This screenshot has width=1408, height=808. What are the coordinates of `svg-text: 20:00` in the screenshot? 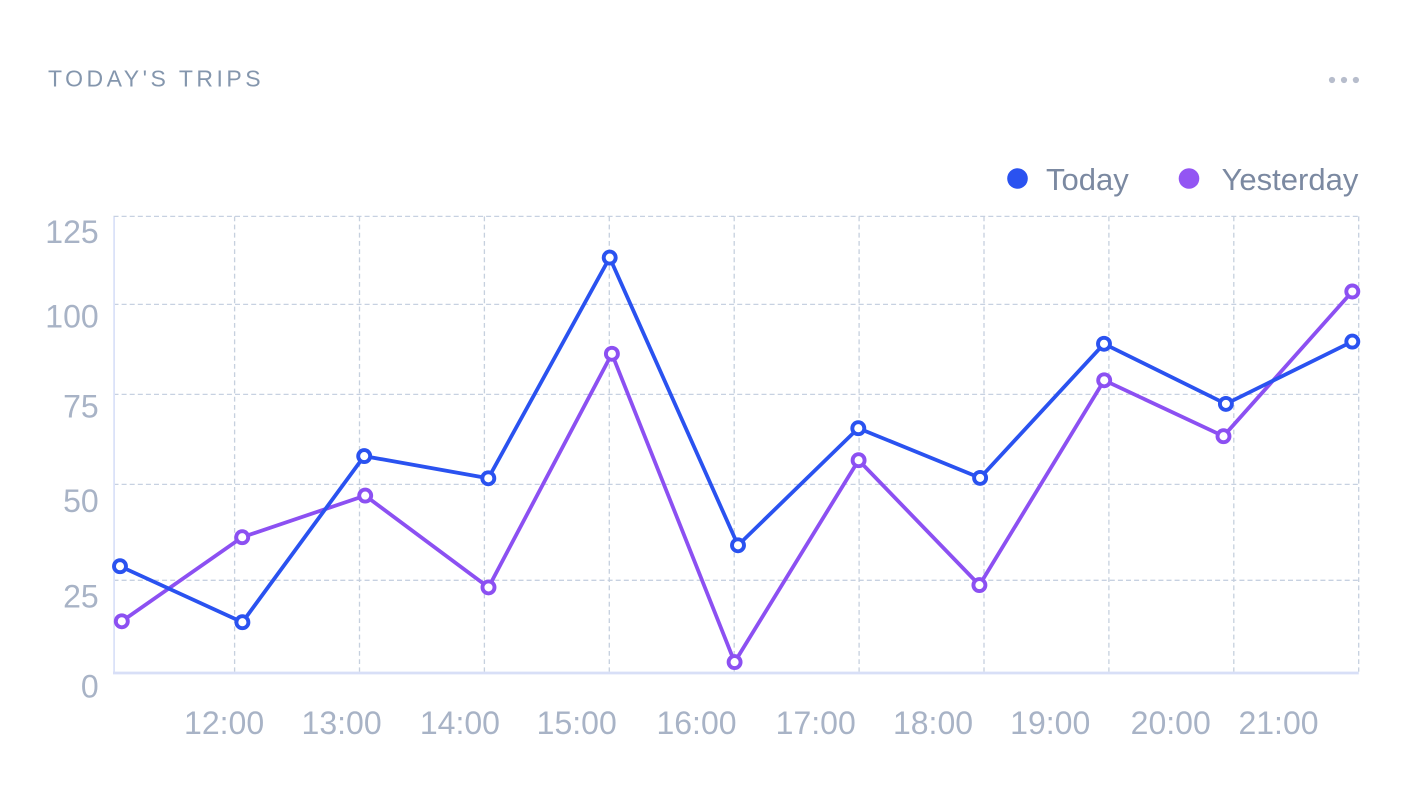 It's located at (1171, 723).